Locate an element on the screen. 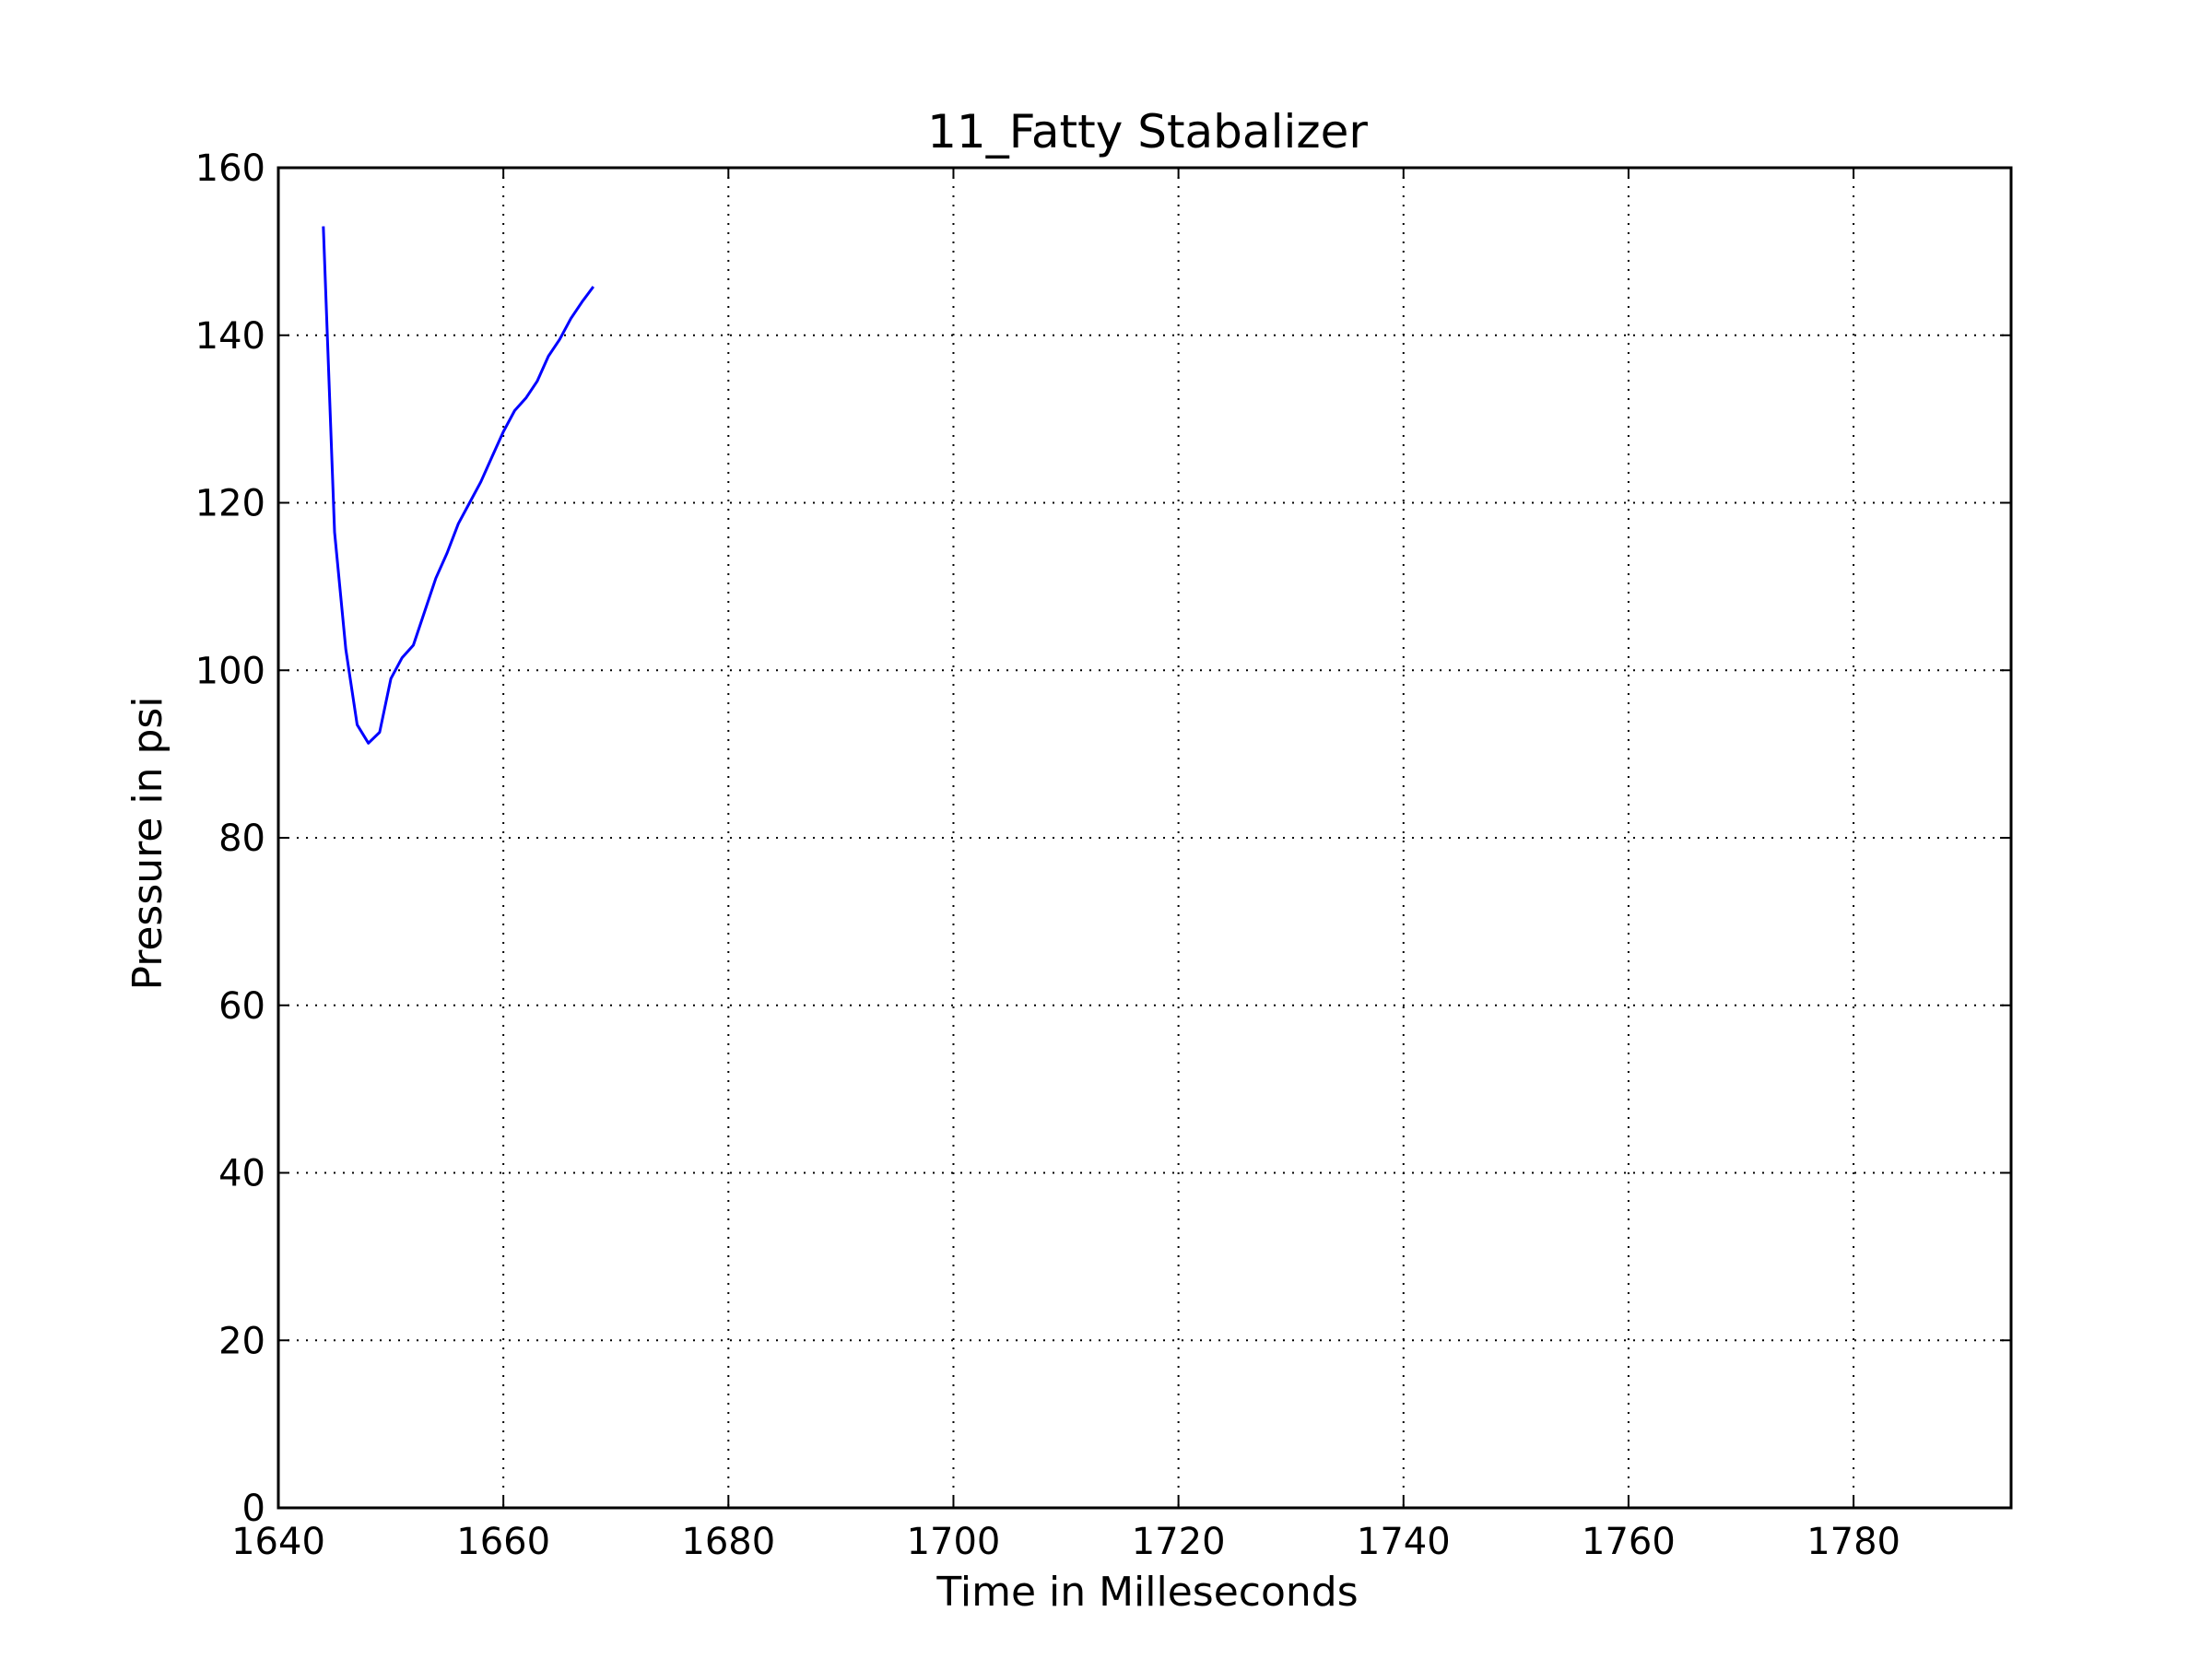 Image resolution: width=2212 pixels, height=1659 pixels. series-group is located at coordinates (458, 485).